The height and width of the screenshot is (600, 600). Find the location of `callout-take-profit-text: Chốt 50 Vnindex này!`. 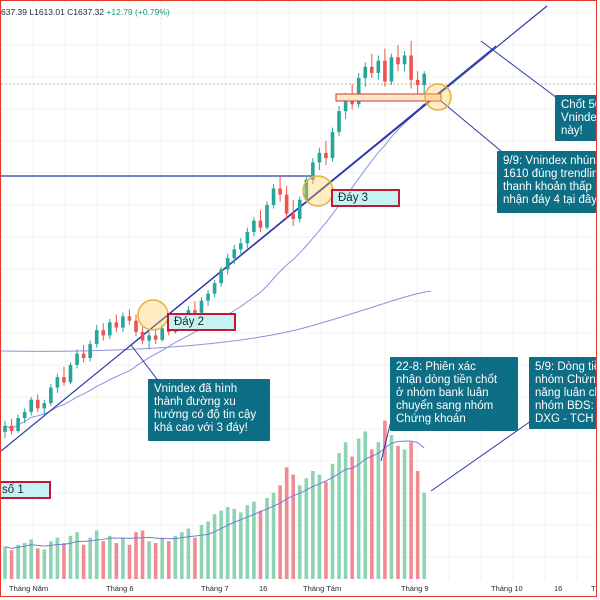

callout-take-profit-text: Chốt 50 Vnindex này! is located at coordinates (579, 118).